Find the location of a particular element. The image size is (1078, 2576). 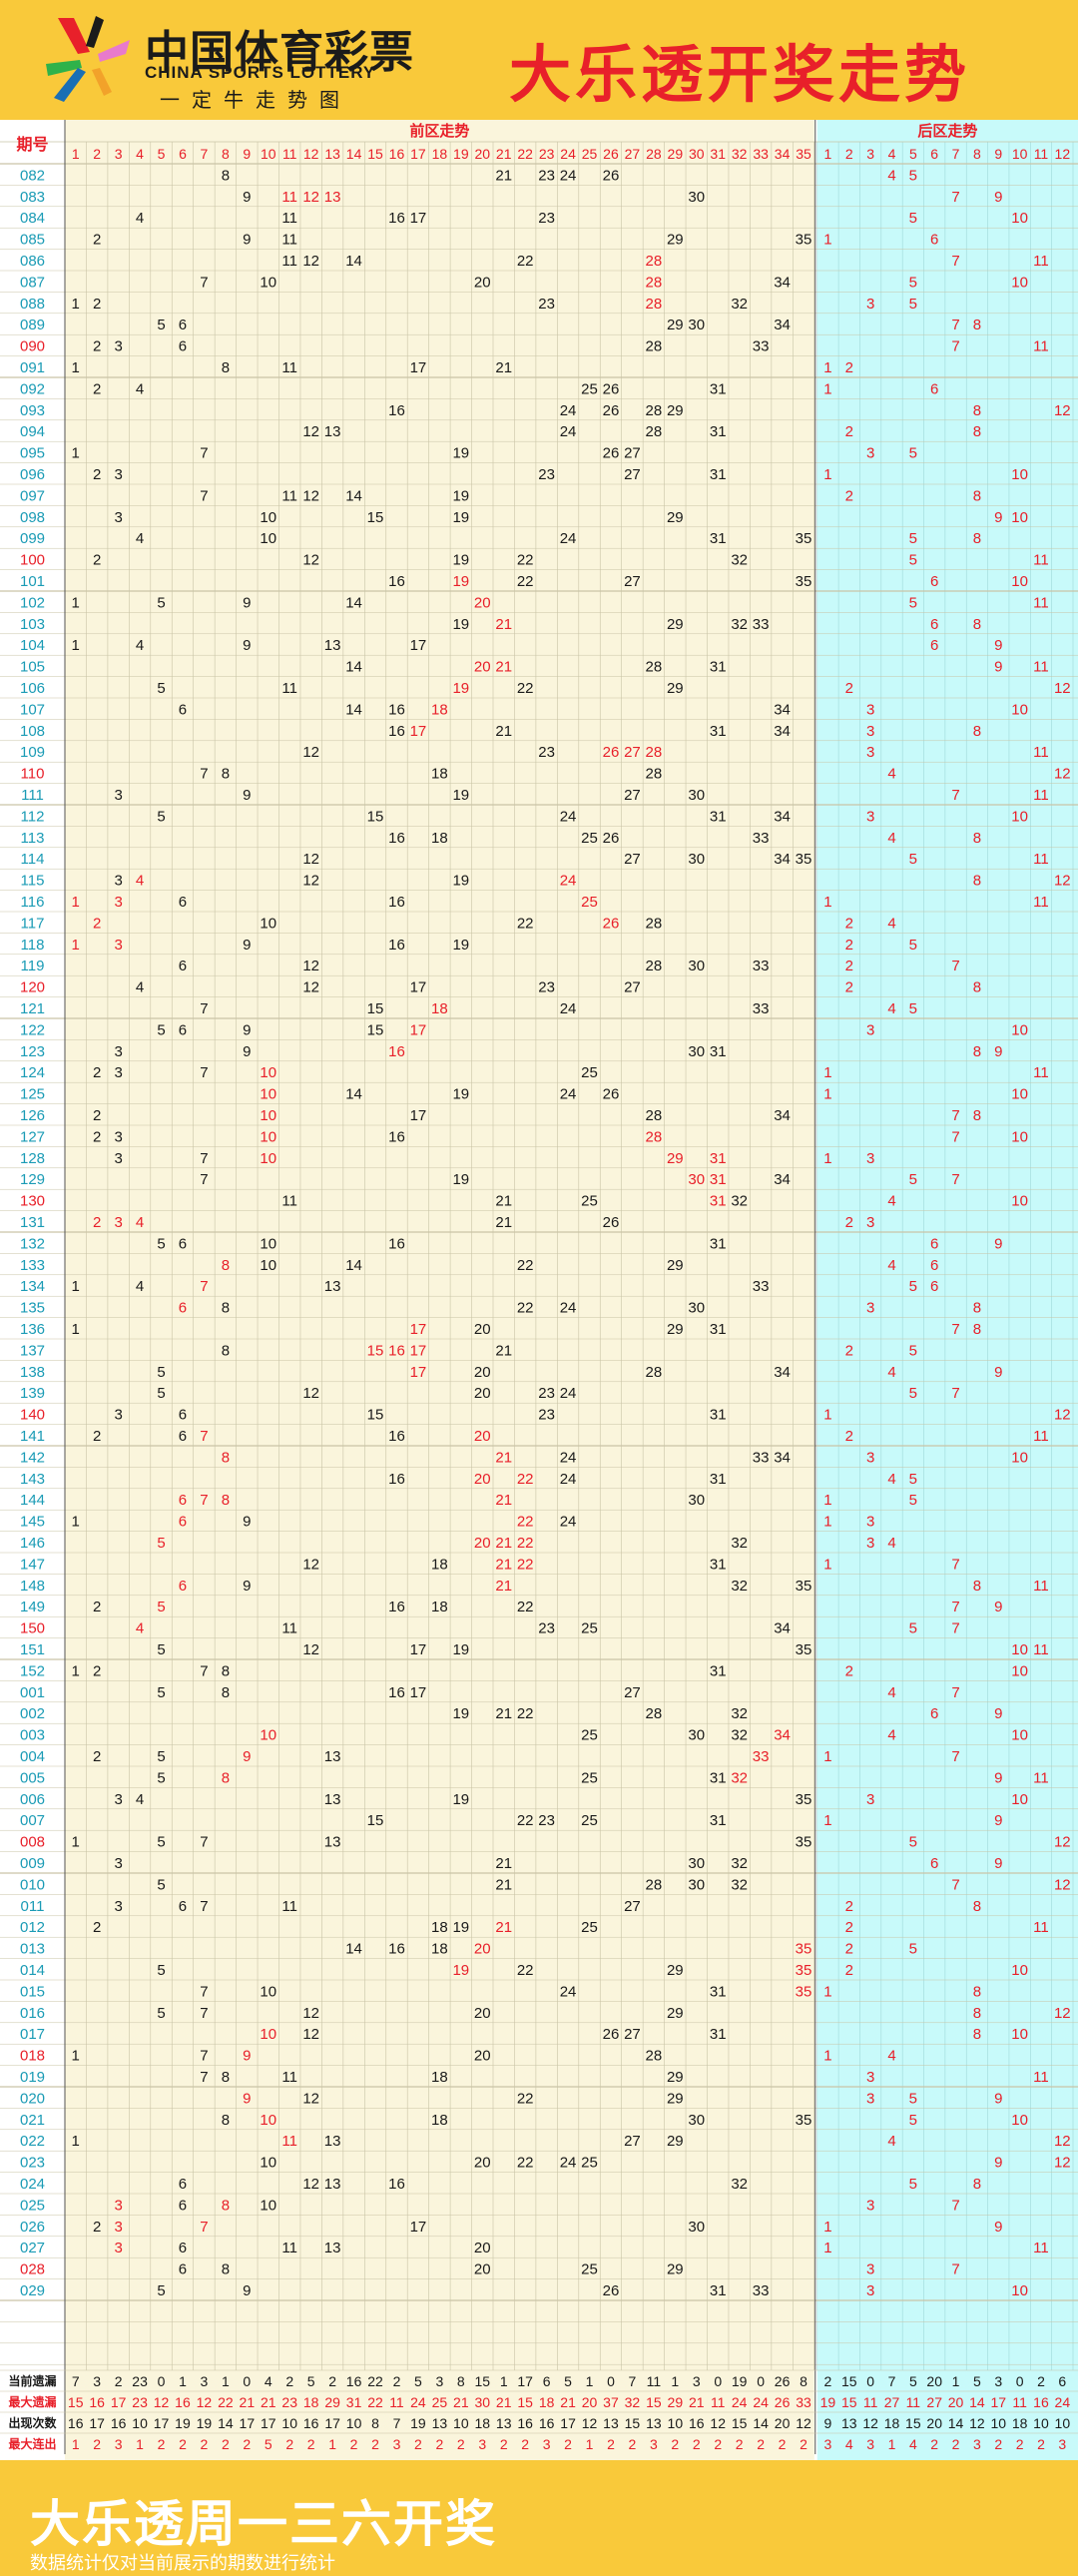

front-number-mark: 32 is located at coordinates (739, 304).